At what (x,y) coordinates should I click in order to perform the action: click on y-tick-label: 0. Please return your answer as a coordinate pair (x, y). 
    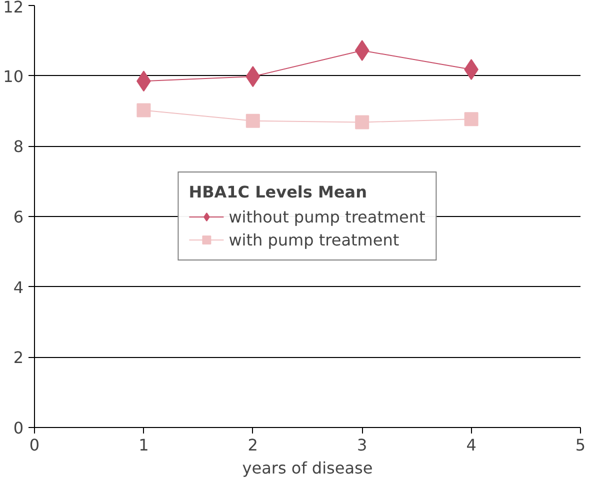
    Looking at the image, I should click on (18, 428).